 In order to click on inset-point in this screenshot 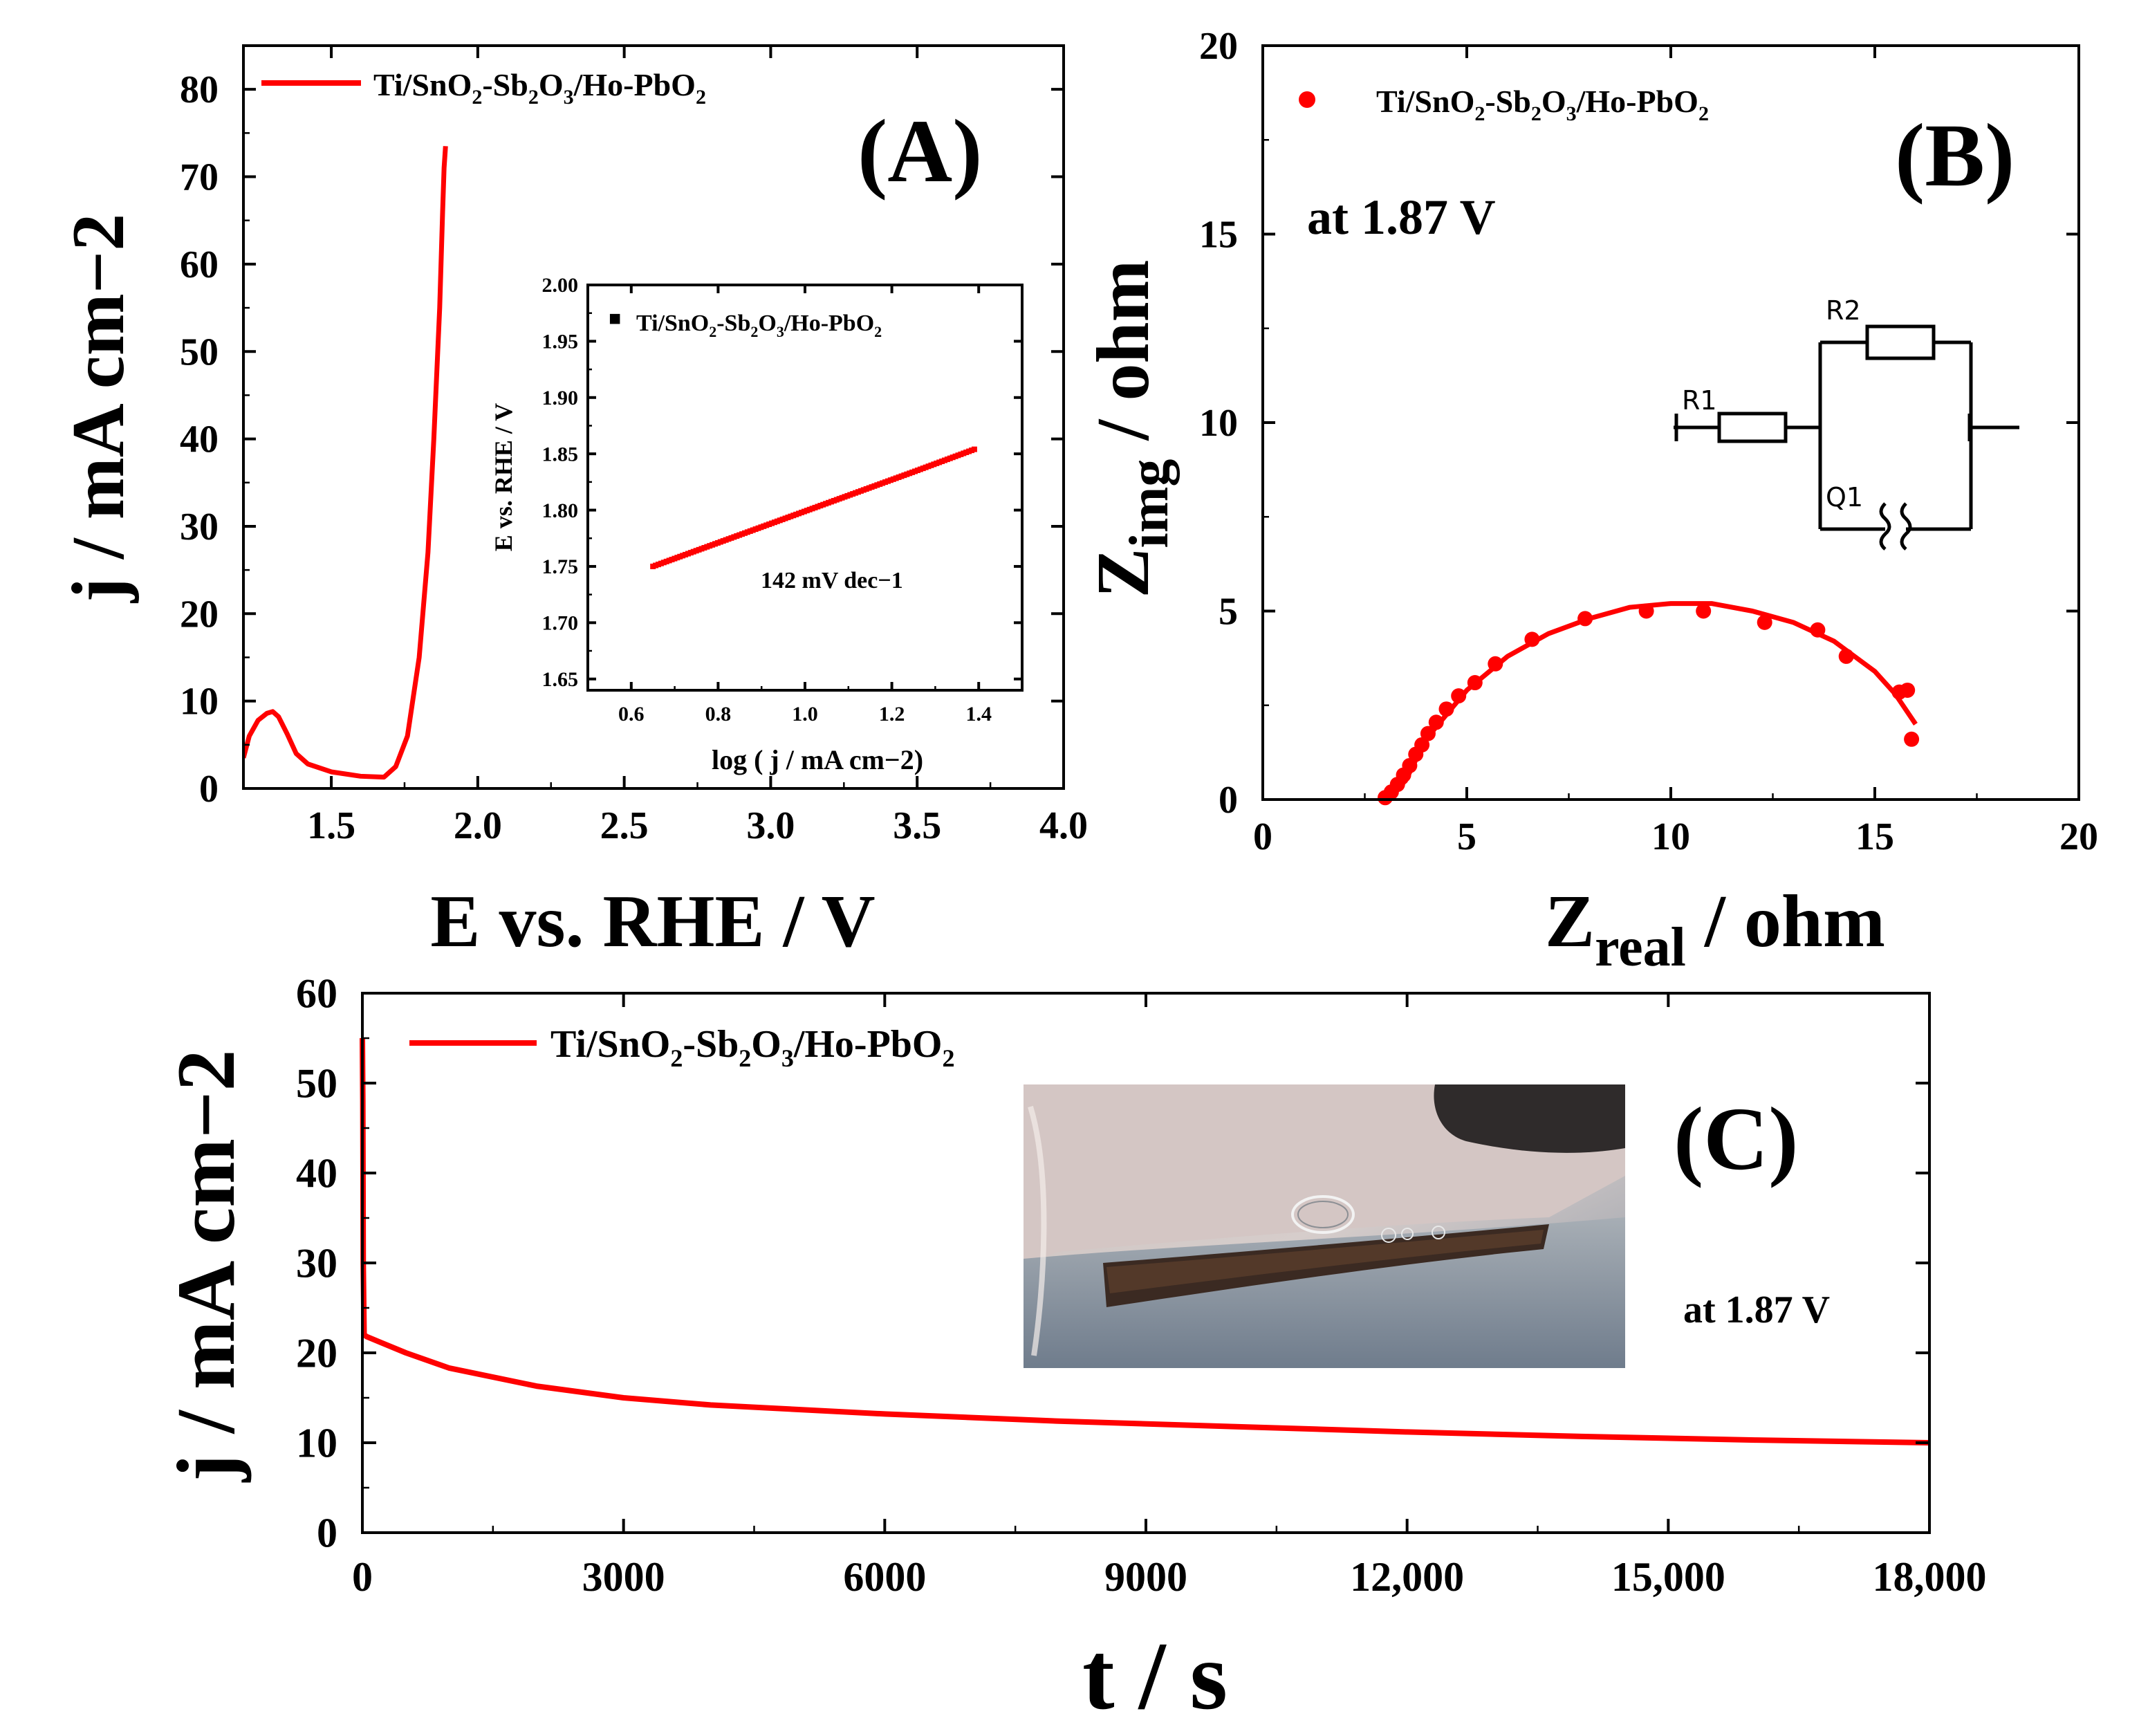, I will do `click(974, 449)`.